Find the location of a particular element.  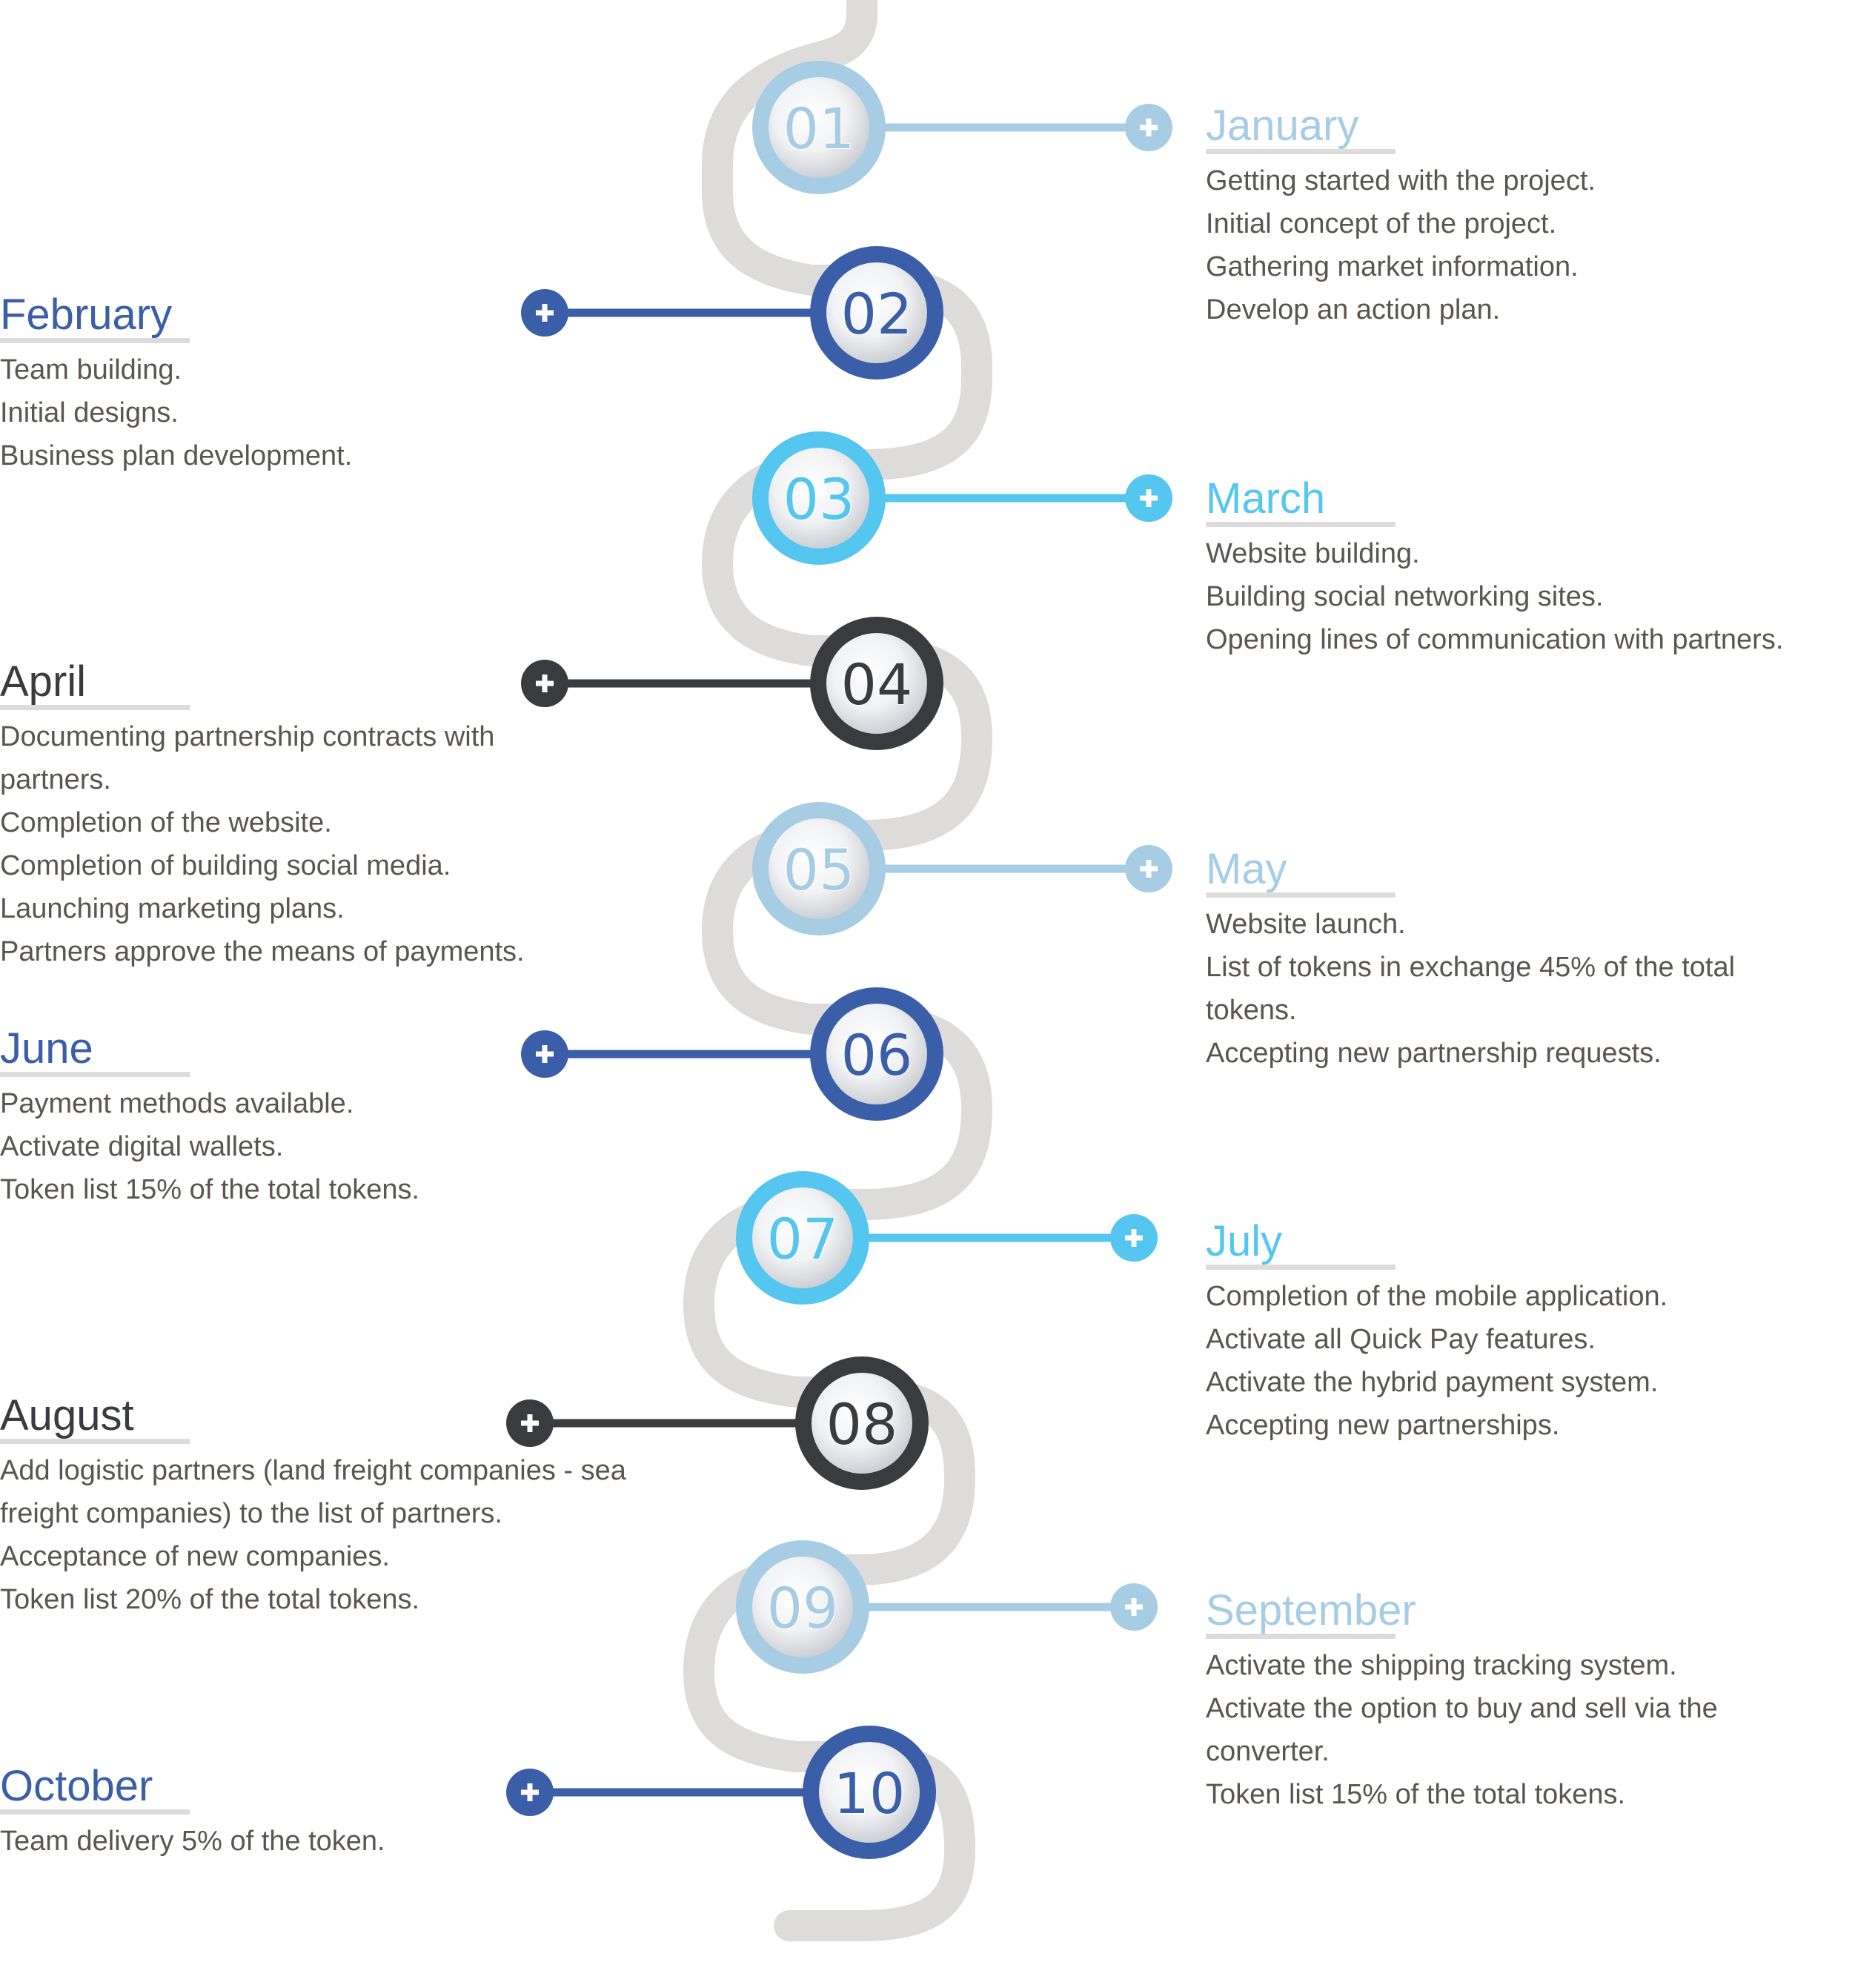

step-number-badge: 02 is located at coordinates (877, 313).